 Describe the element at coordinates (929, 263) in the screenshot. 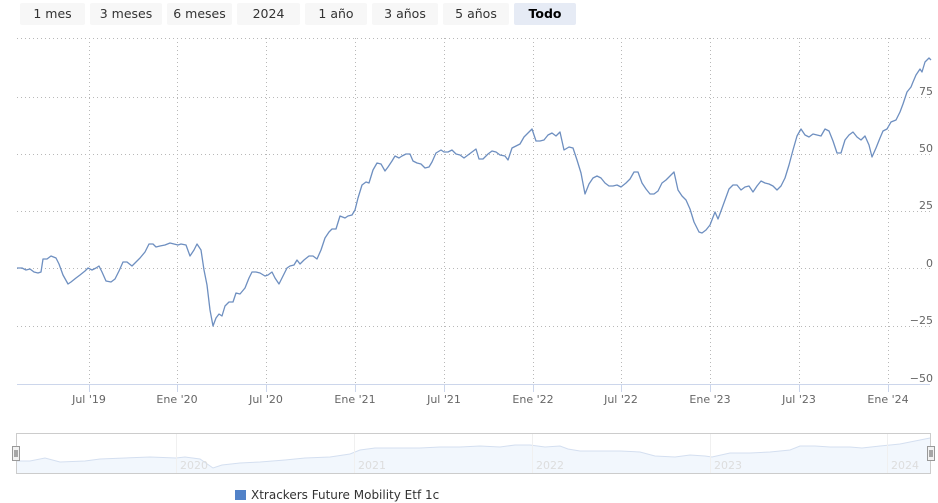

I see `y-tick-label: 0` at that location.